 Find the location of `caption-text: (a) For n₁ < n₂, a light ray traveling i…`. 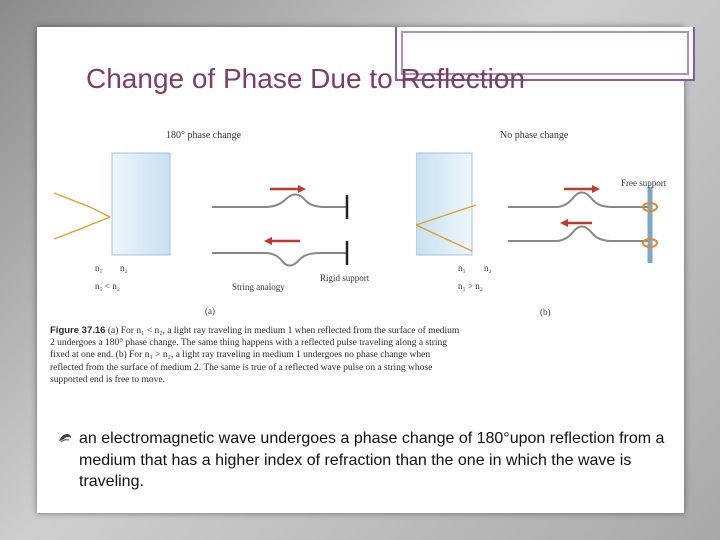

caption-text: (a) For n₁ < n₂, a light ray traveling i… is located at coordinates (255, 355).